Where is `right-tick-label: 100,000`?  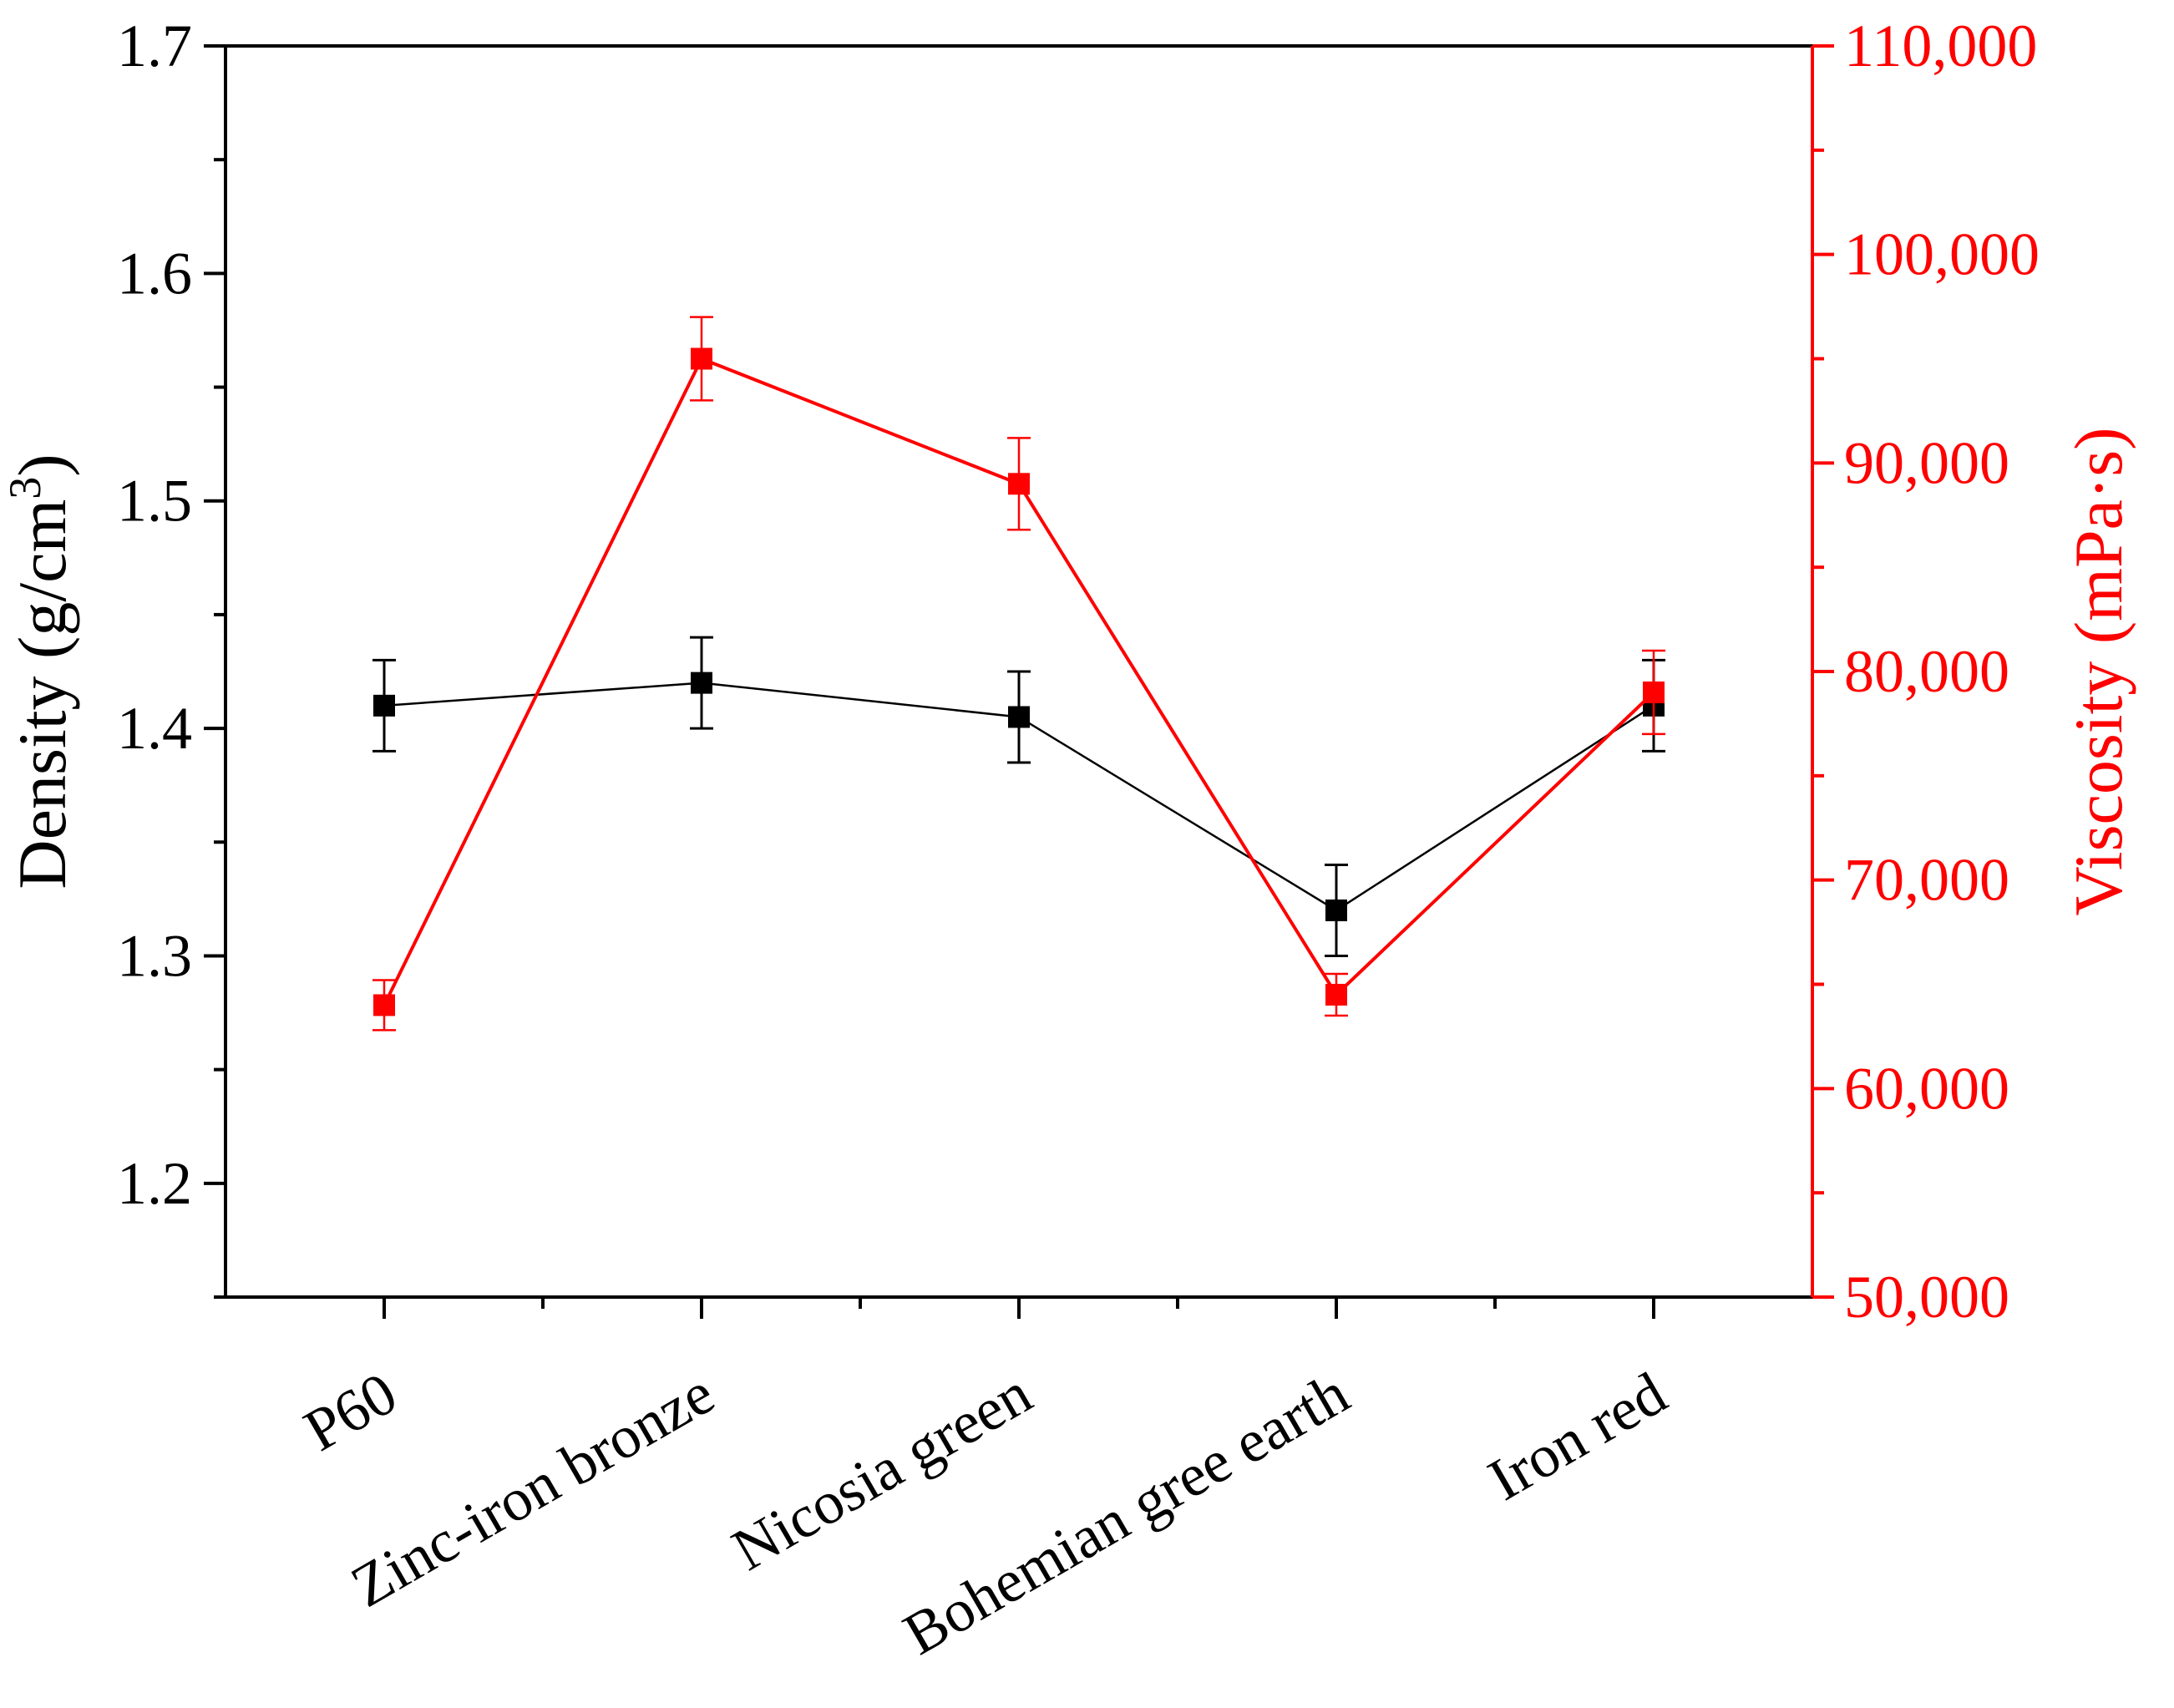
right-tick-label: 100,000 is located at coordinates (1942, 255).